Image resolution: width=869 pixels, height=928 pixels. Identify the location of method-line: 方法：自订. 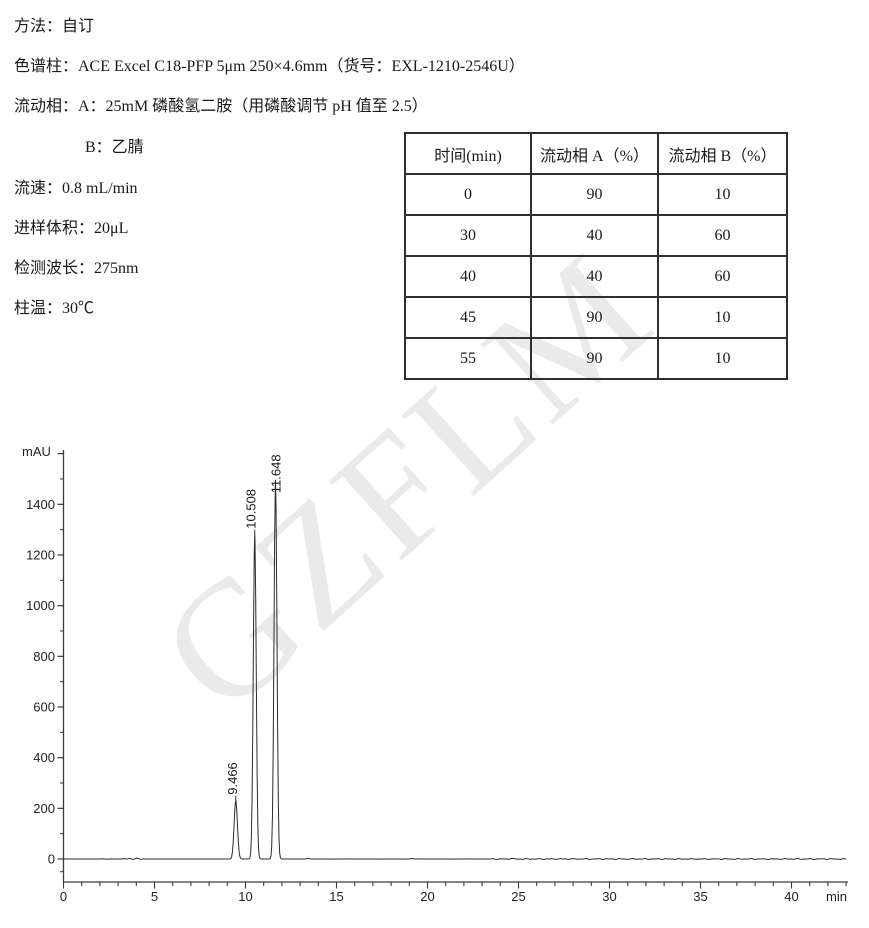
(54, 26).